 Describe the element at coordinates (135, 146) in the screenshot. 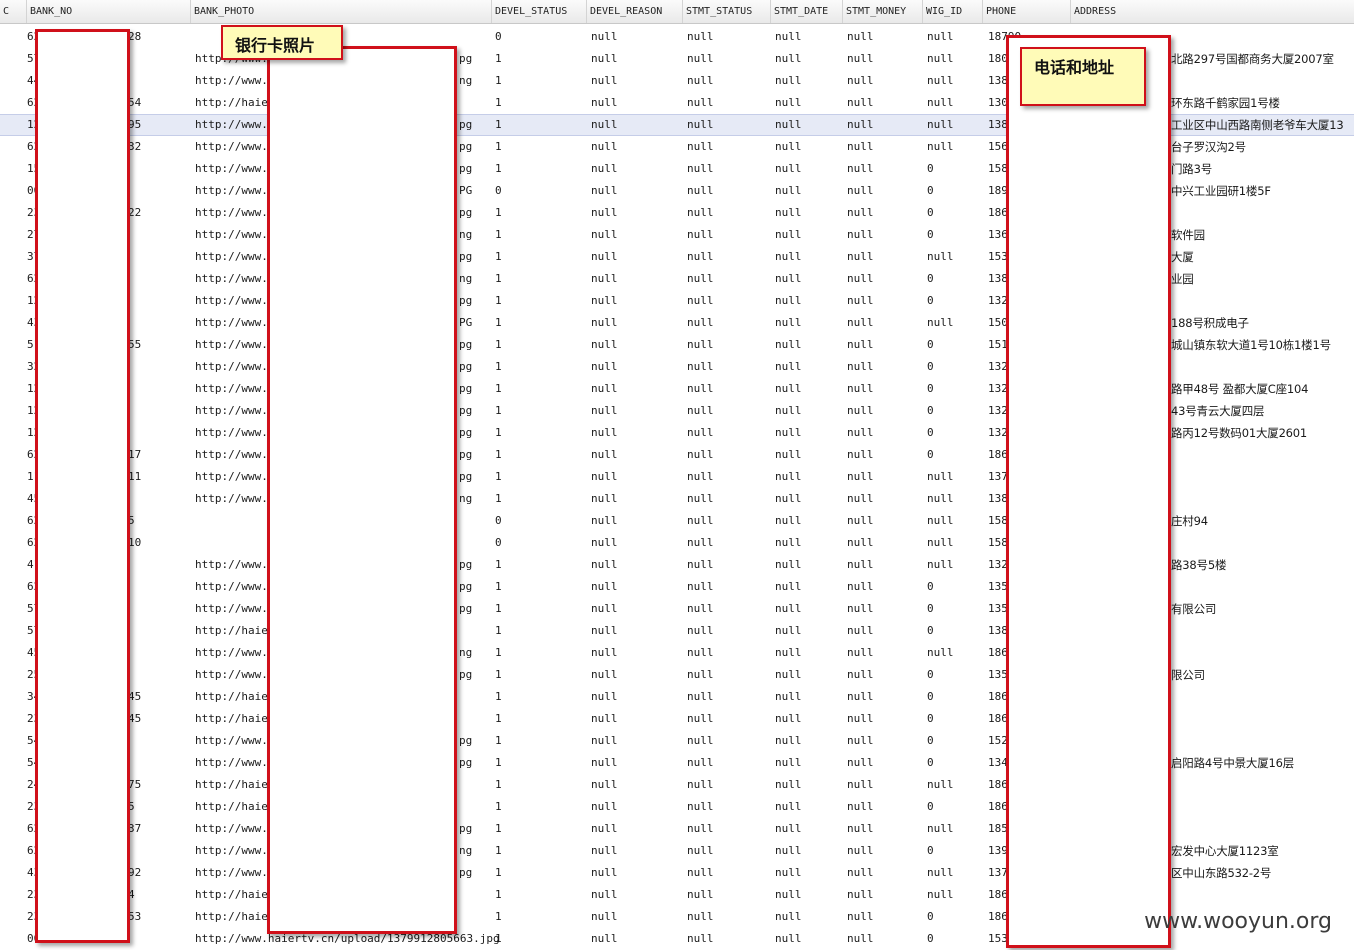

I see `cell-bank-no-tail: 32` at that location.